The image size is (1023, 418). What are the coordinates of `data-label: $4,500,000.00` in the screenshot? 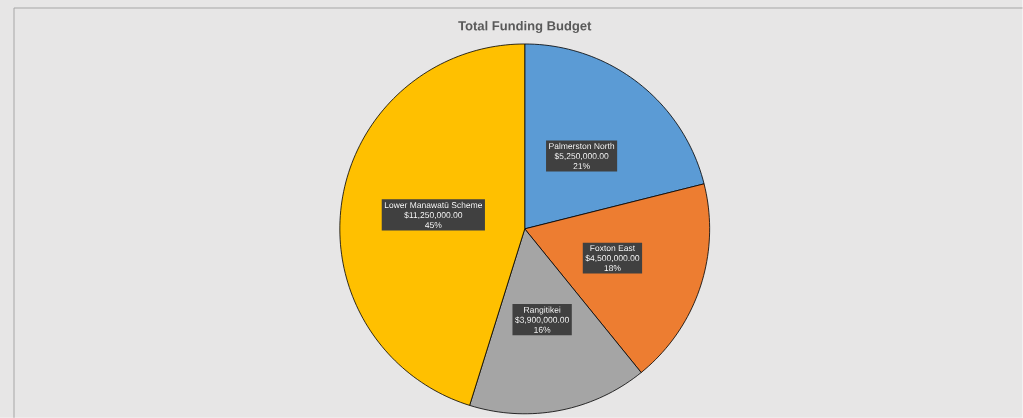 It's located at (612, 258).